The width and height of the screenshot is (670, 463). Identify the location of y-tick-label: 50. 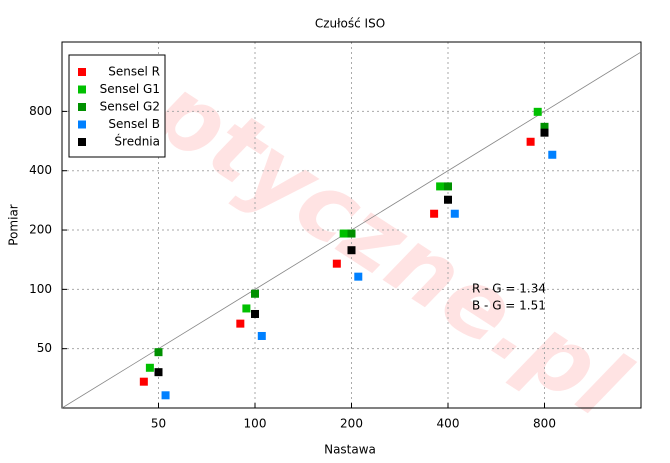
(44, 348).